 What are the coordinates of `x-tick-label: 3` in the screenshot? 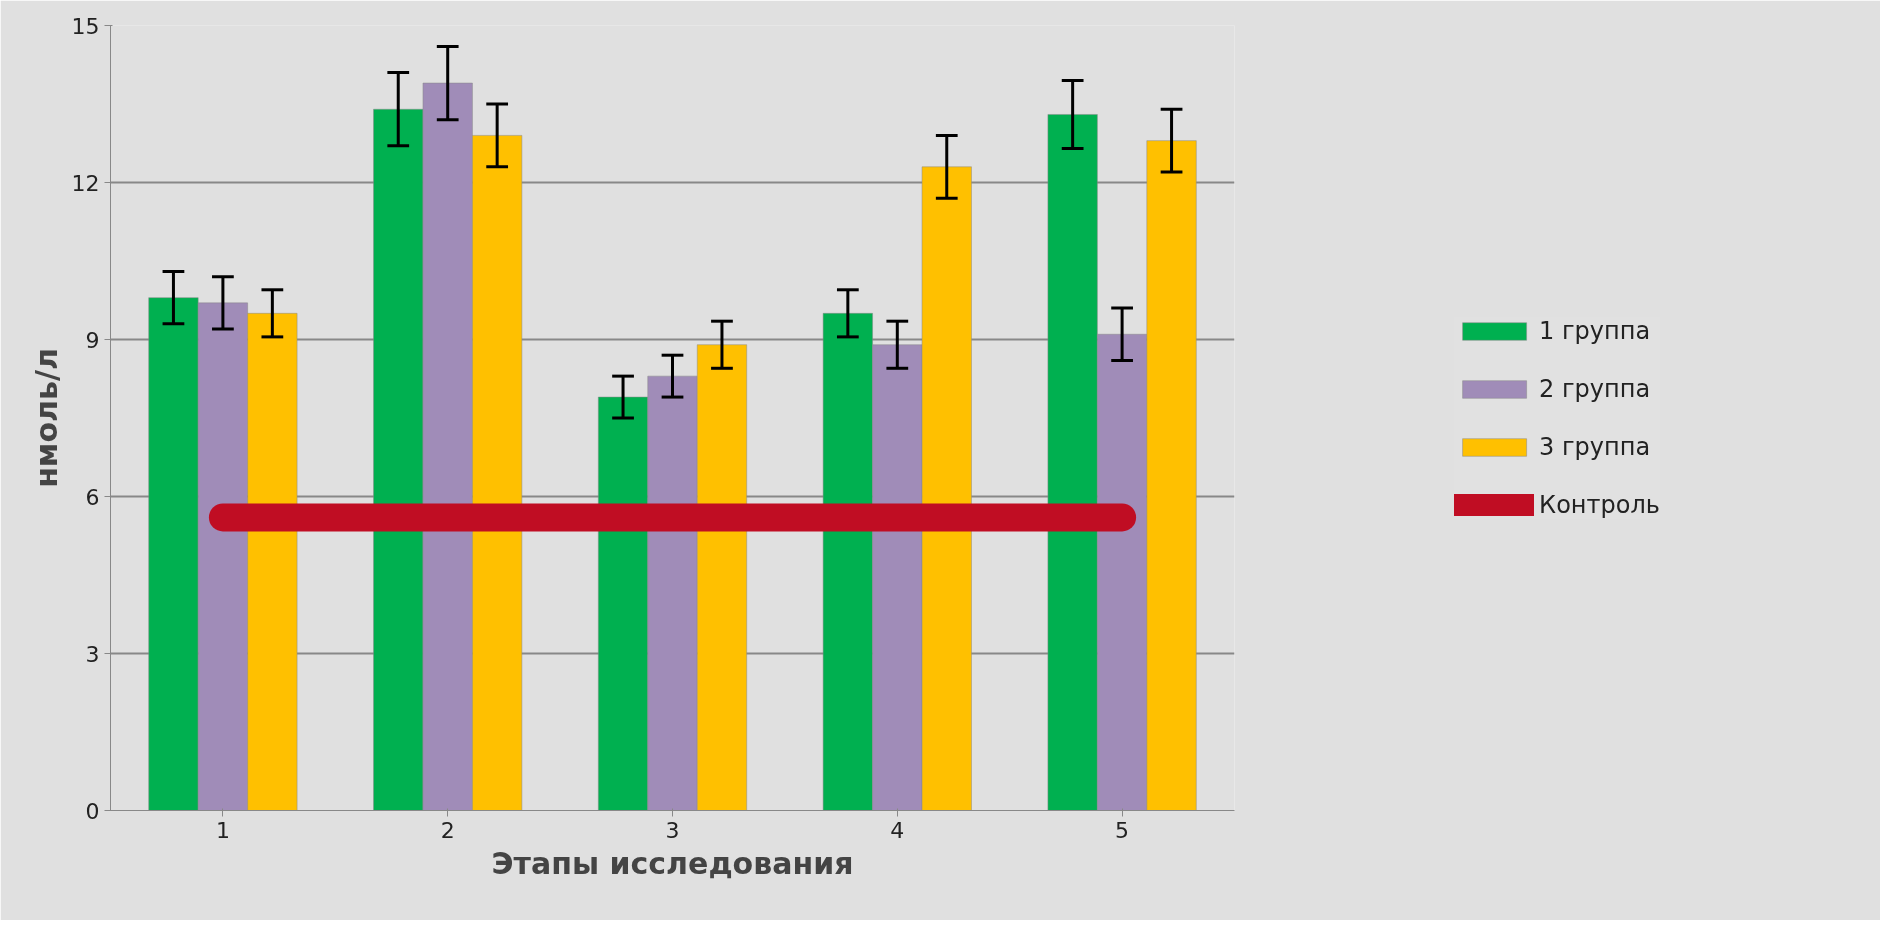 It's located at (672, 830).